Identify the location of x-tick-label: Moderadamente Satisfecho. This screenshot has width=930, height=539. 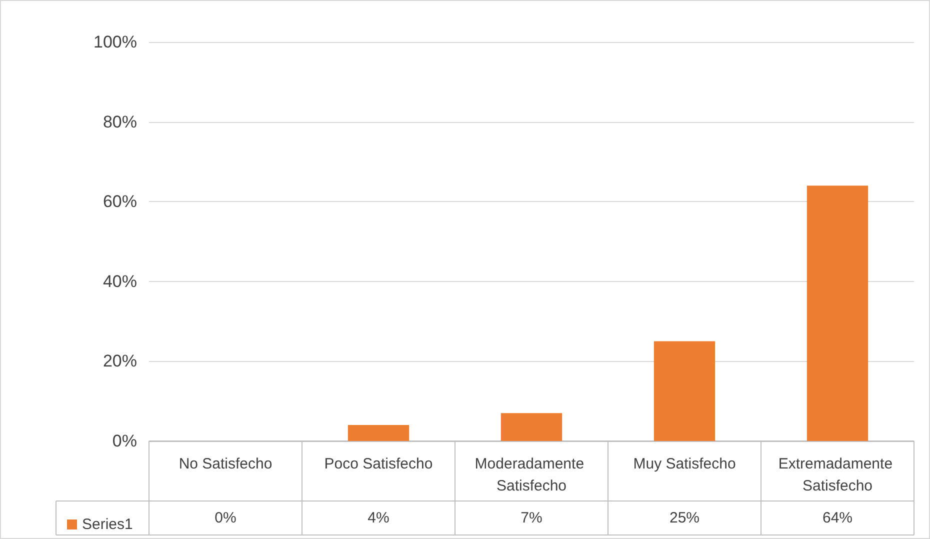
(531, 475).